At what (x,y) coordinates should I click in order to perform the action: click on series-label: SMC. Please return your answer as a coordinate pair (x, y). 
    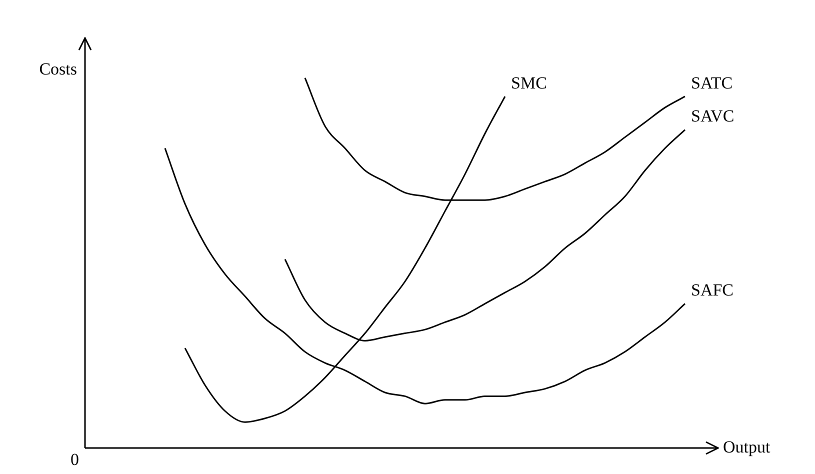
    Looking at the image, I should click on (529, 82).